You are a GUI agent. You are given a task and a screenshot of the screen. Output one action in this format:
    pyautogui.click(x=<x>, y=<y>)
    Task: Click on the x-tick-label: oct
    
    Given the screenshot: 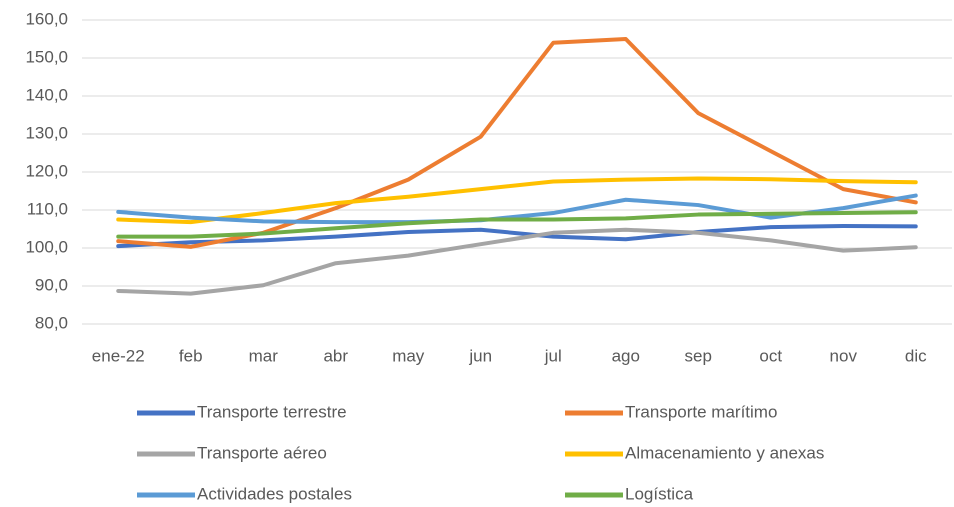 What is the action you would take?
    pyautogui.click(x=770, y=355)
    